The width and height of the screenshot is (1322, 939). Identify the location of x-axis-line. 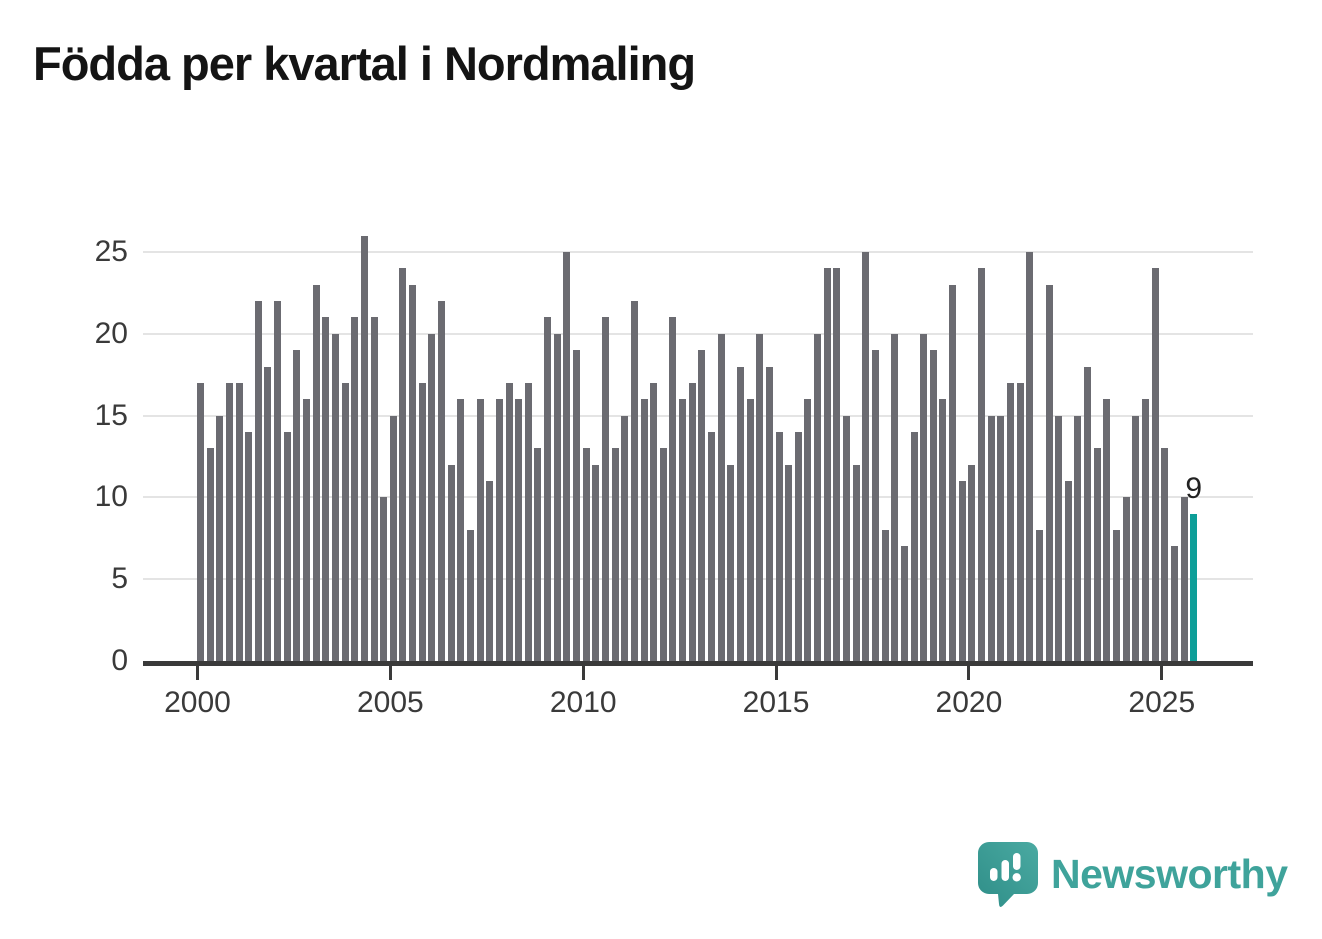
(698, 663).